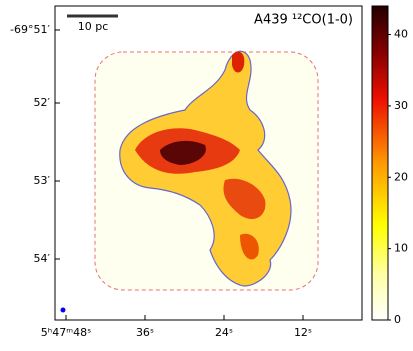 The height and width of the screenshot is (351, 413). Describe the element at coordinates (401, 248) in the screenshot. I see `colorbar-tick-label: 10` at that location.